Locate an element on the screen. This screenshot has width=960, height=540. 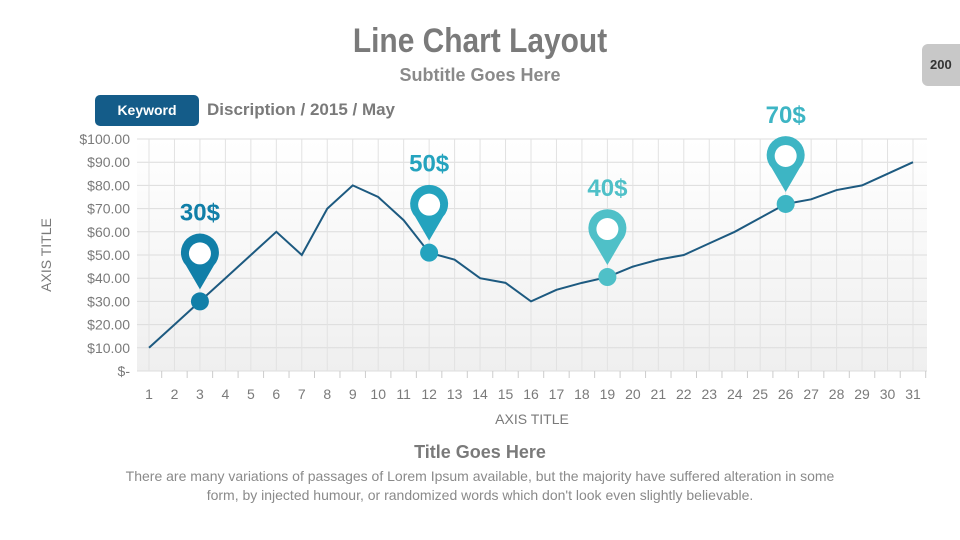
keyword-button: Keyword is located at coordinates (147, 110).